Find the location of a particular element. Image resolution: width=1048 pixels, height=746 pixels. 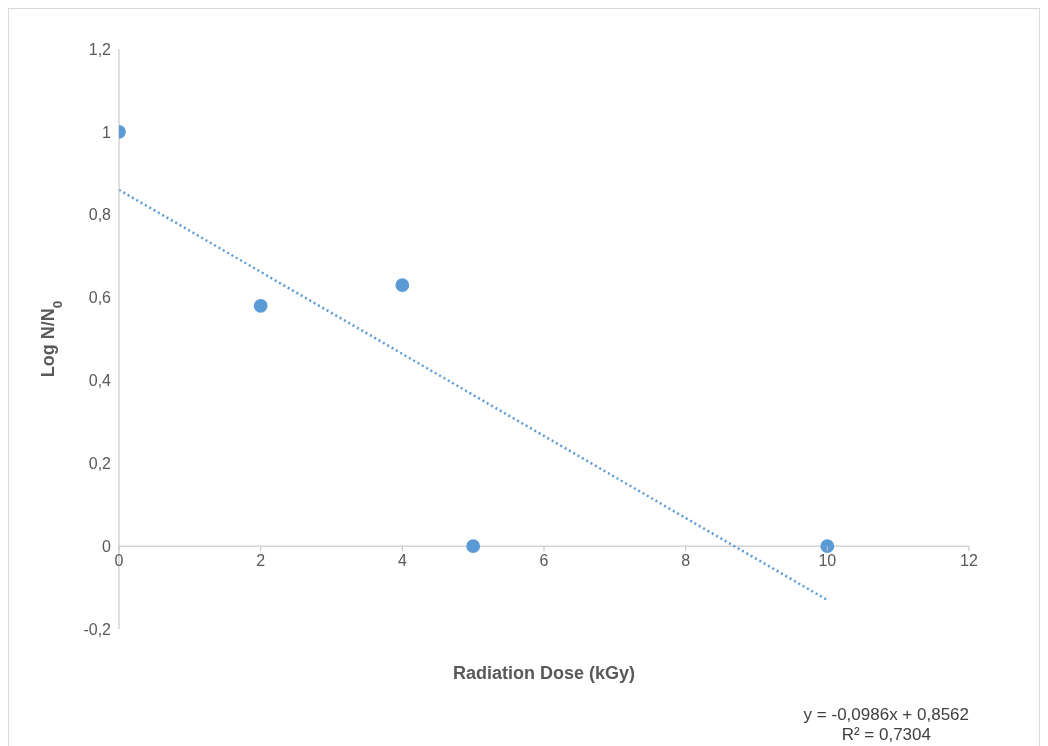

y-tick-label: 0 is located at coordinates (107, 546).